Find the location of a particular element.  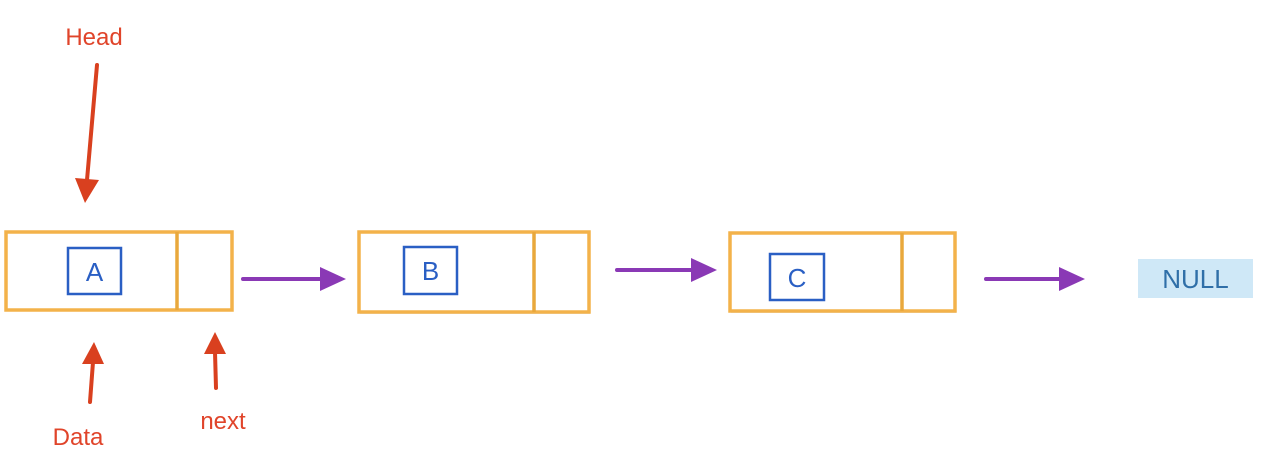

list-node-b: B is located at coordinates (474, 272).